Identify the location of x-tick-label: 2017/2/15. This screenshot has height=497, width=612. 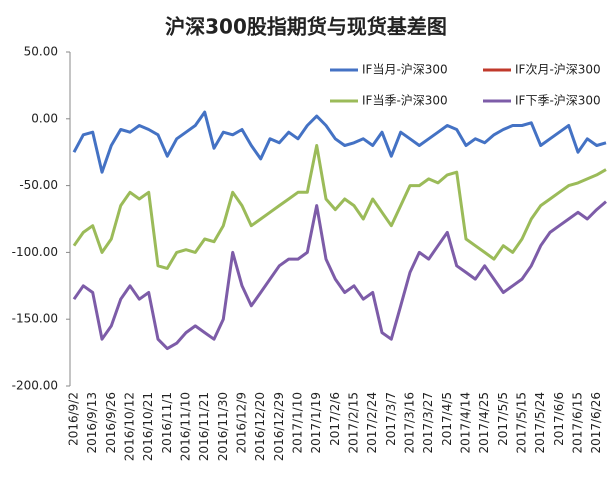
(354, 423).